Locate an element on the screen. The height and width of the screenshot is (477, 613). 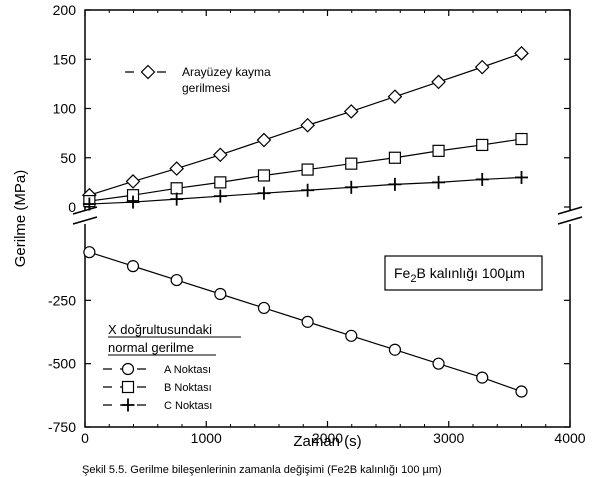
legend-item: B Noktası is located at coordinates (157, 387).